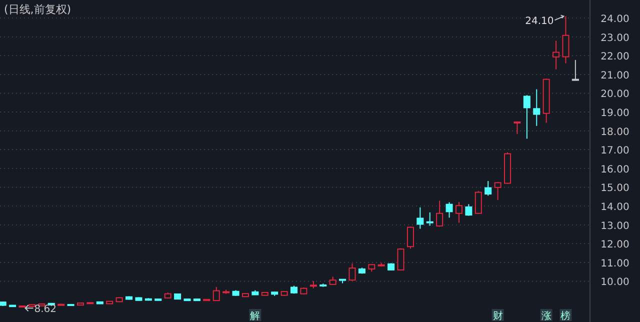 The image size is (640, 322). What do you see at coordinates (615, 282) in the screenshot?
I see `y-tick-label: 10.00` at bounding box center [615, 282].